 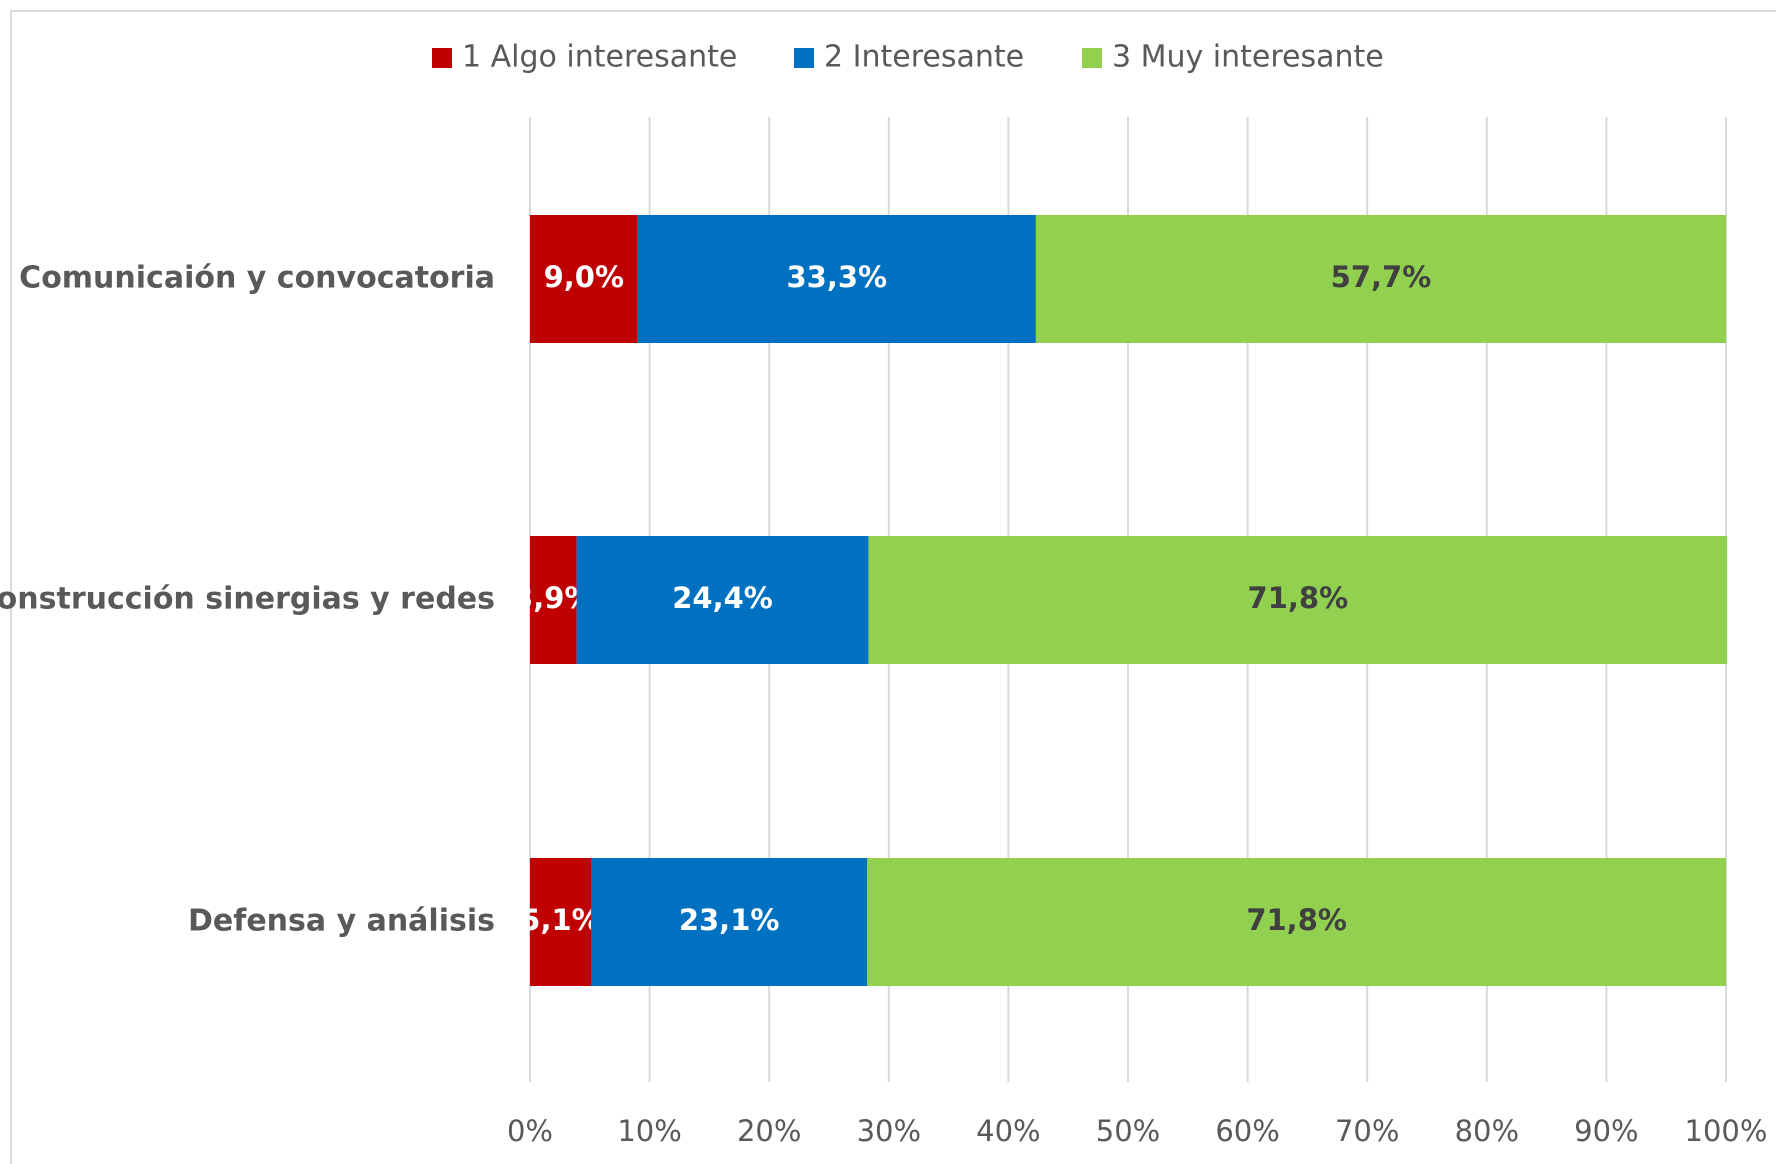 What do you see at coordinates (1606, 1131) in the screenshot?
I see `x-tick-label: 90%` at bounding box center [1606, 1131].